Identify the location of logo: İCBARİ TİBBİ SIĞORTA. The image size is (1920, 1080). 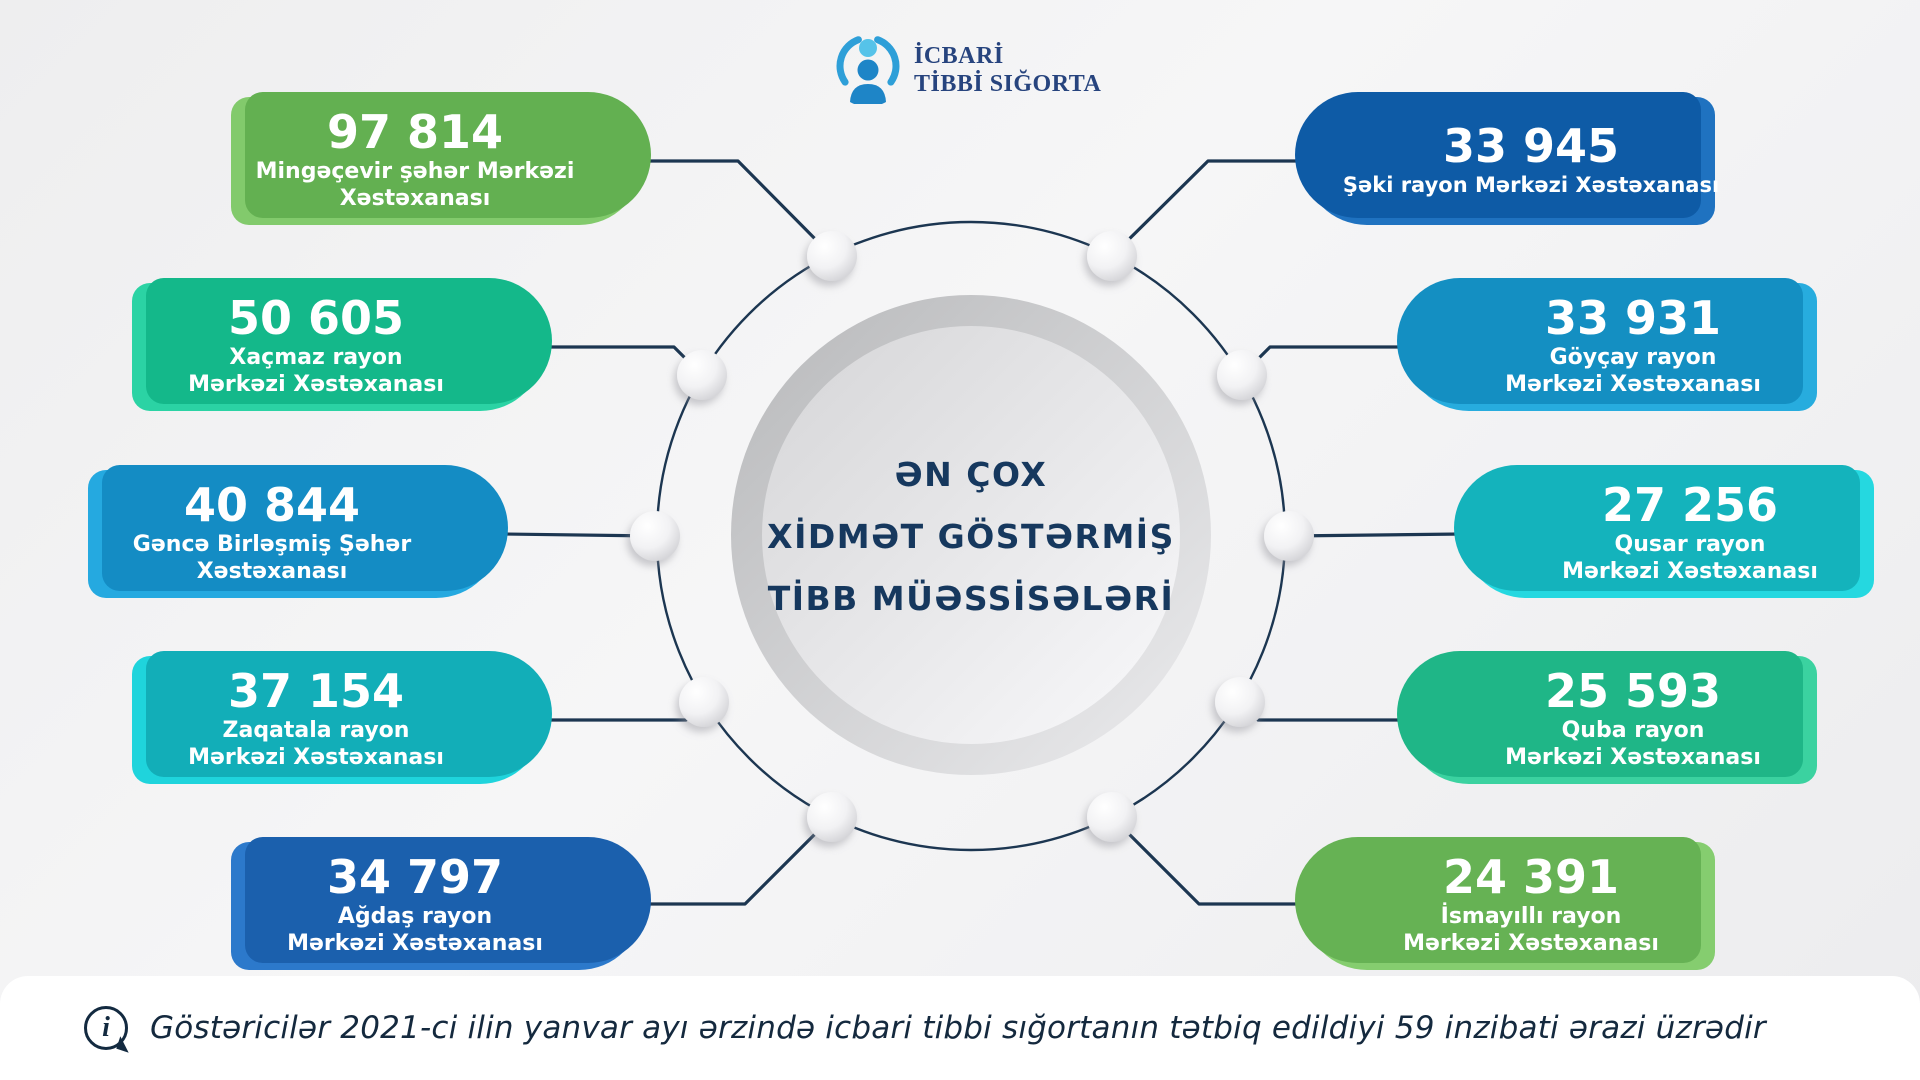
(968, 70).